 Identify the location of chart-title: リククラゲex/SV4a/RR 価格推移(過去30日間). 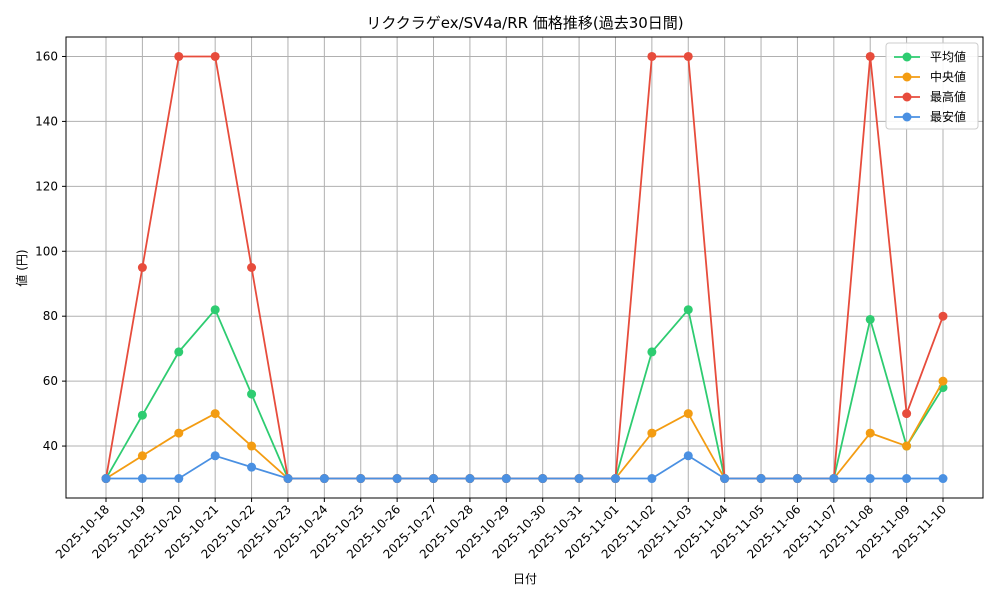
(524, 23).